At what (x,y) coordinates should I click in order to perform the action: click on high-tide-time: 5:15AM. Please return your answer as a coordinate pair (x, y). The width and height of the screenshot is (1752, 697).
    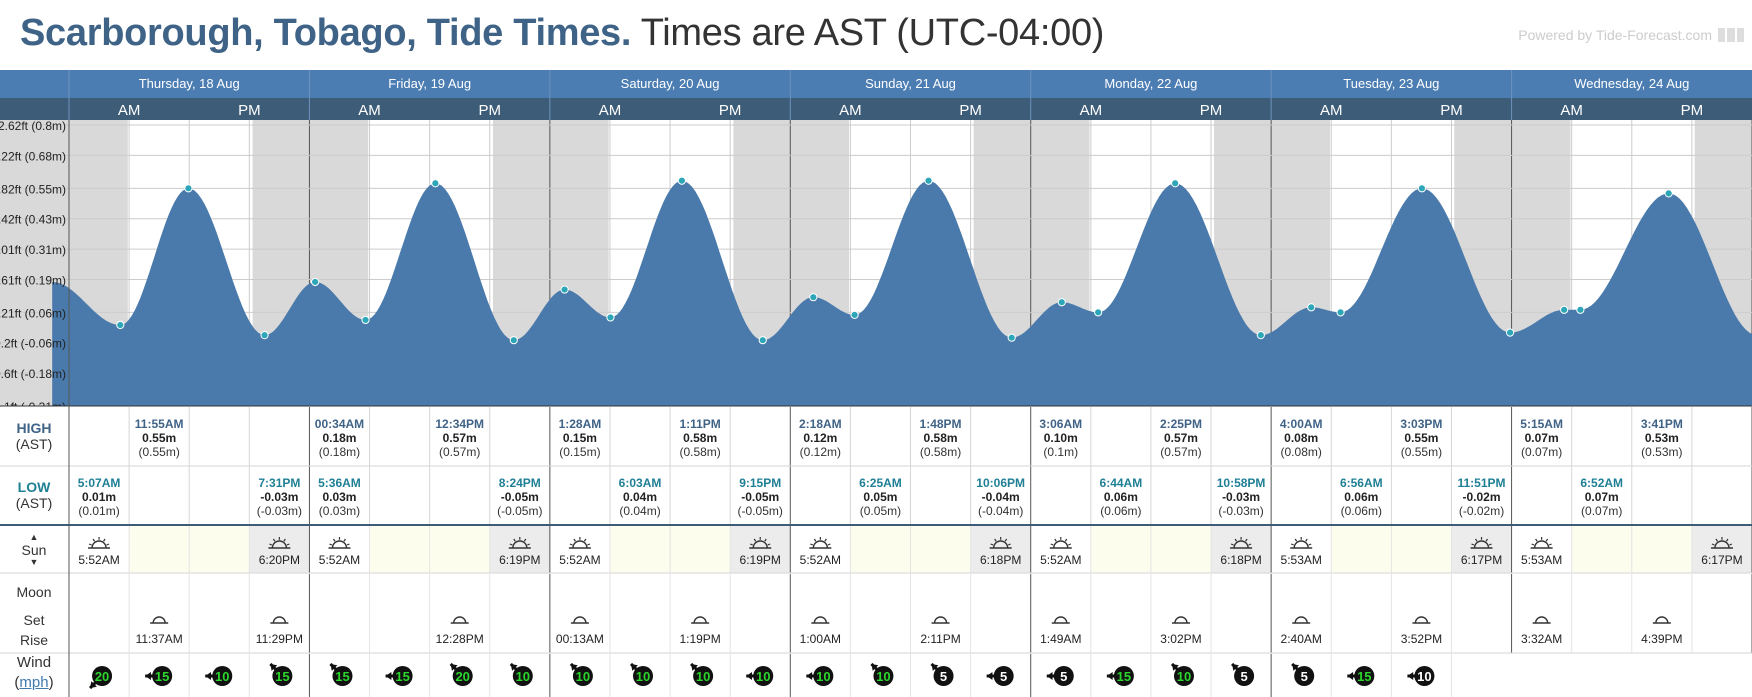
    Looking at the image, I should click on (1541, 424).